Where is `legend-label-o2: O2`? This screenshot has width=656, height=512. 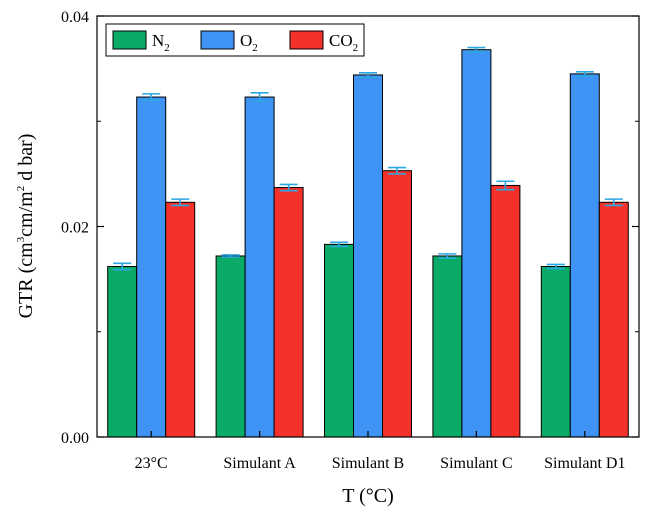 legend-label-o2: O2 is located at coordinates (249, 42).